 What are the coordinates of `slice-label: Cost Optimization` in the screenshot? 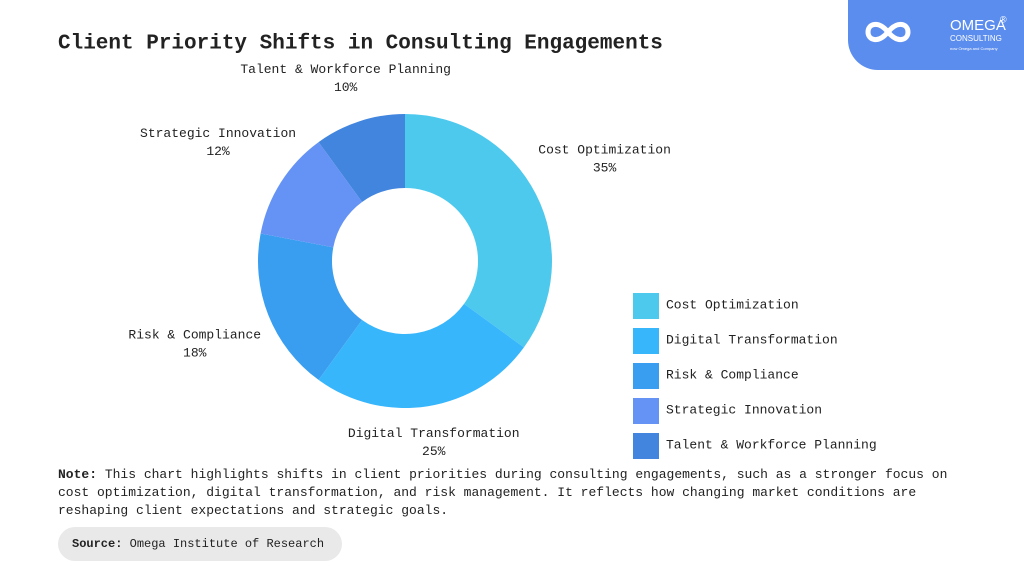 It's located at (604, 150).